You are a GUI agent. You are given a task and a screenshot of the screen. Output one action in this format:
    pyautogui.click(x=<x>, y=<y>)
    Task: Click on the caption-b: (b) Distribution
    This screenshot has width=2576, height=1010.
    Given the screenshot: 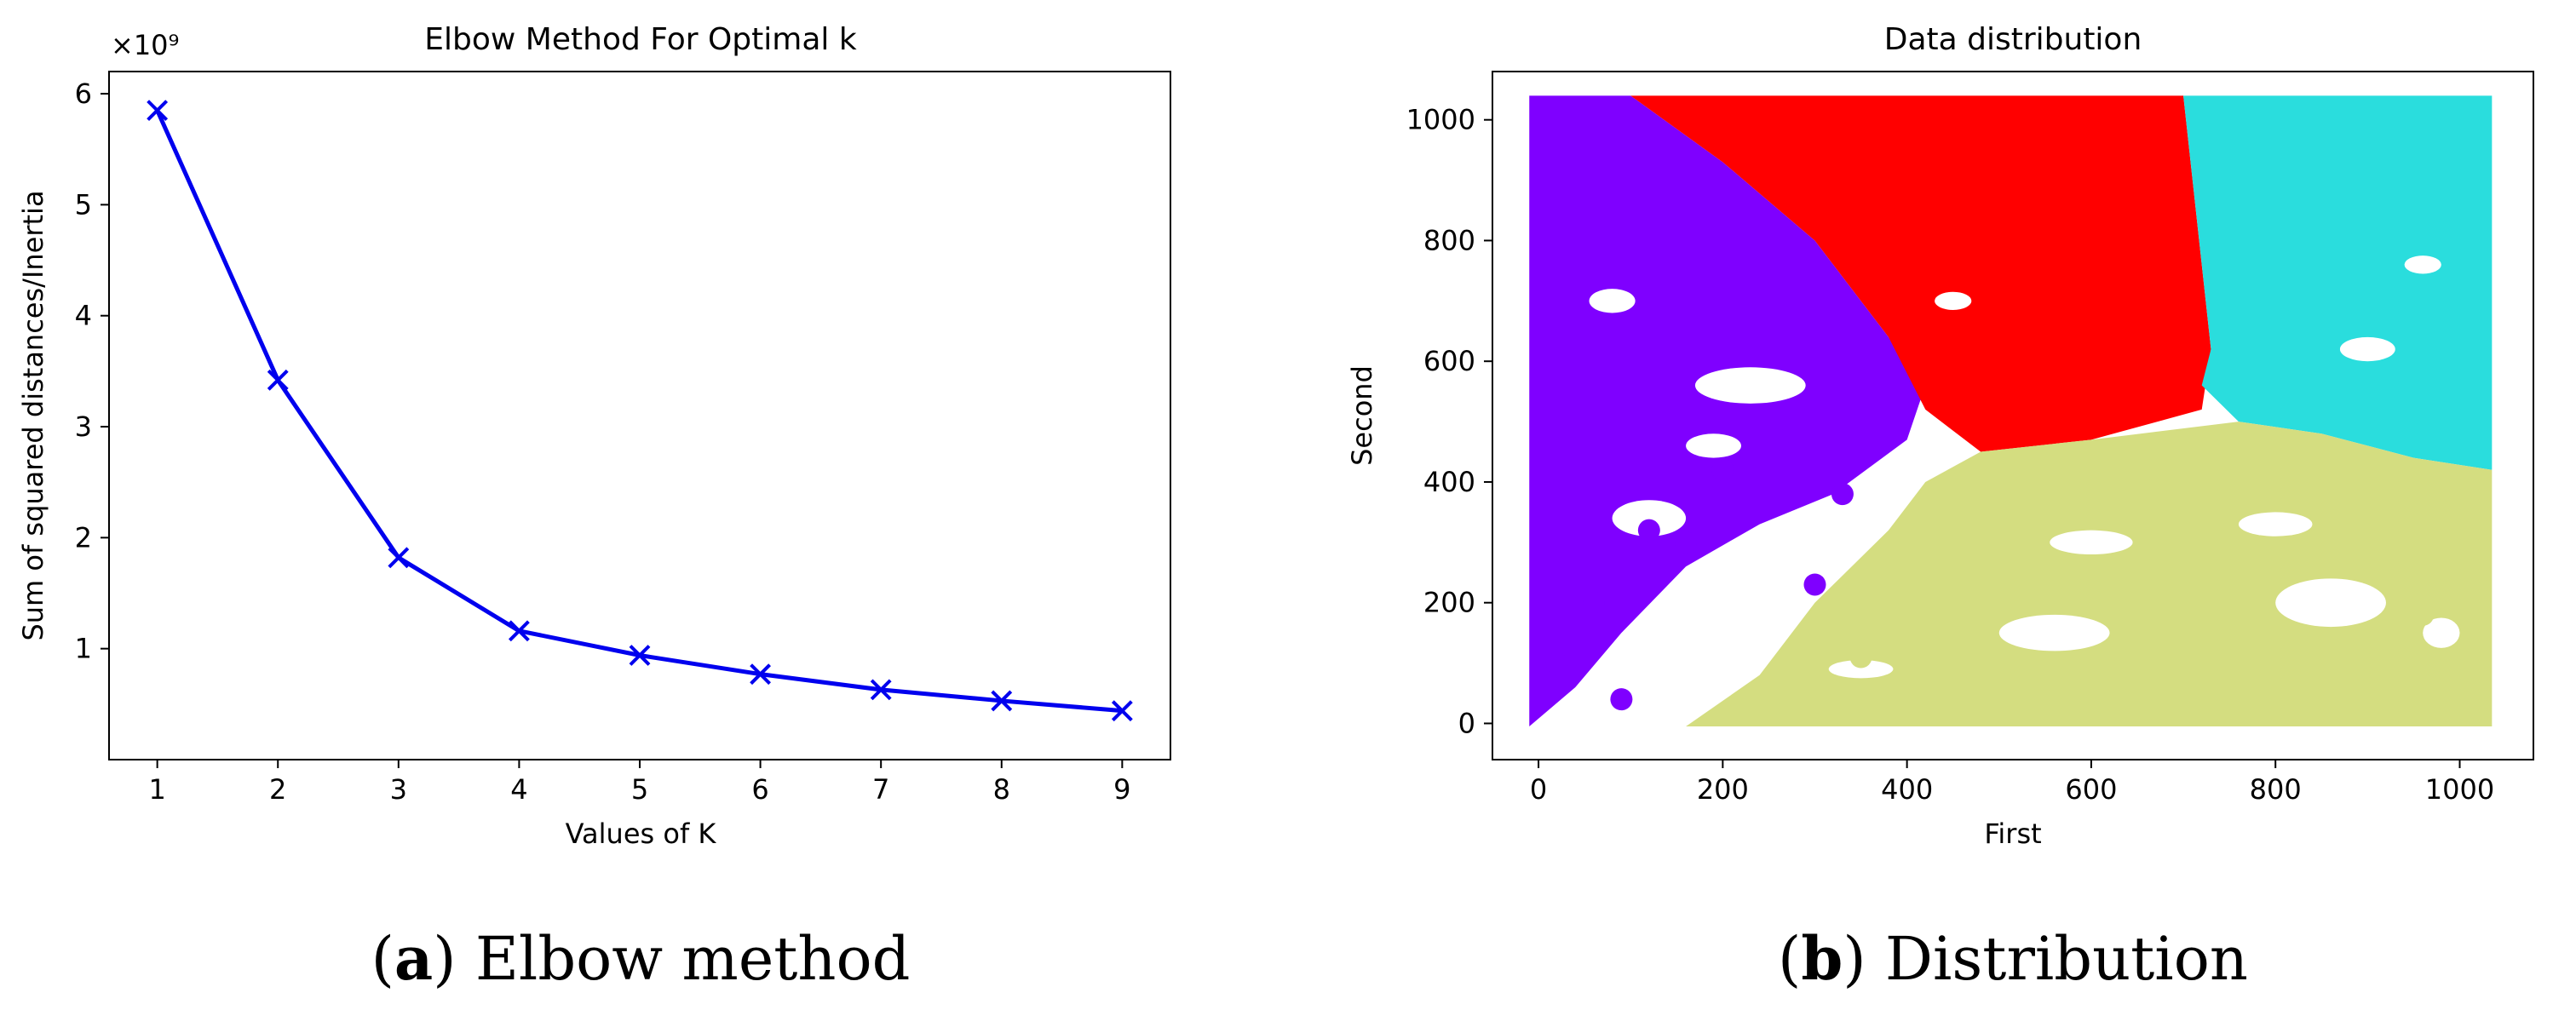 What is the action you would take?
    pyautogui.click(x=2013, y=958)
    